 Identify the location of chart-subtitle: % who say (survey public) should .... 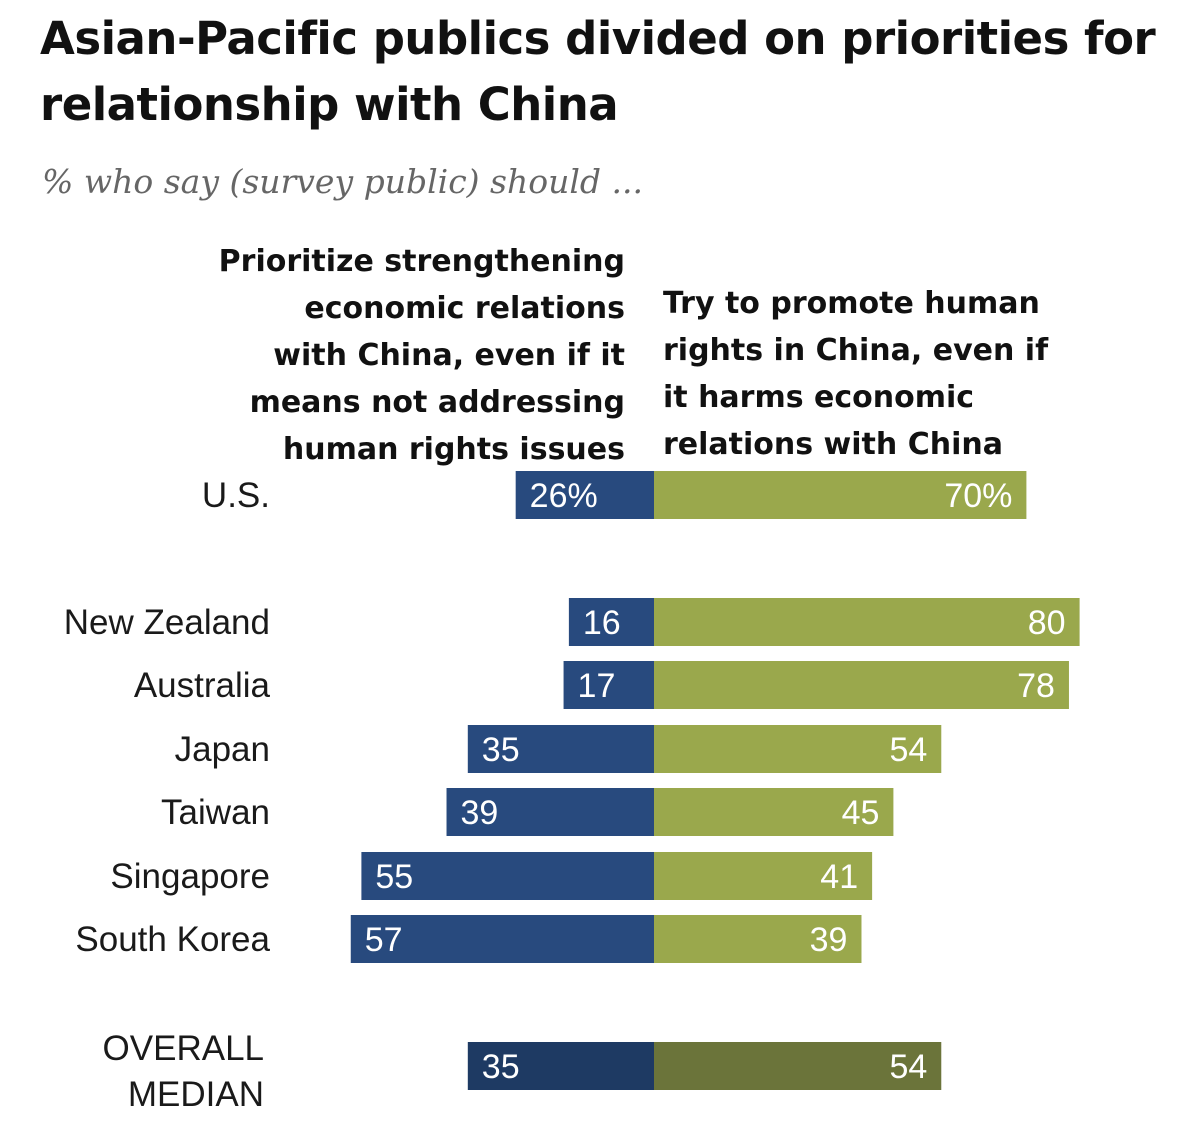
(342, 181).